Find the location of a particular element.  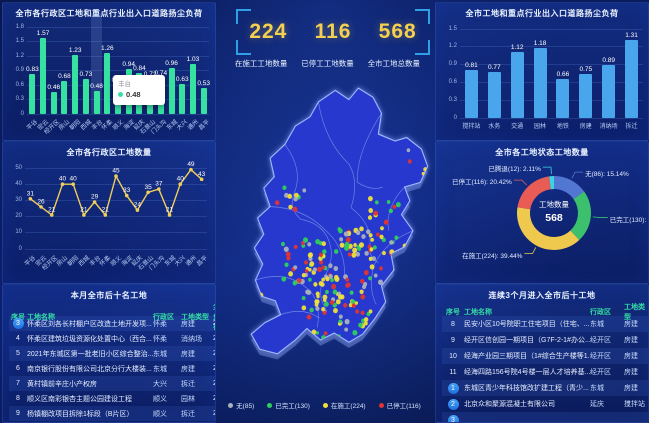

donut-slice-已停工(116) is located at coordinates (534, 193).